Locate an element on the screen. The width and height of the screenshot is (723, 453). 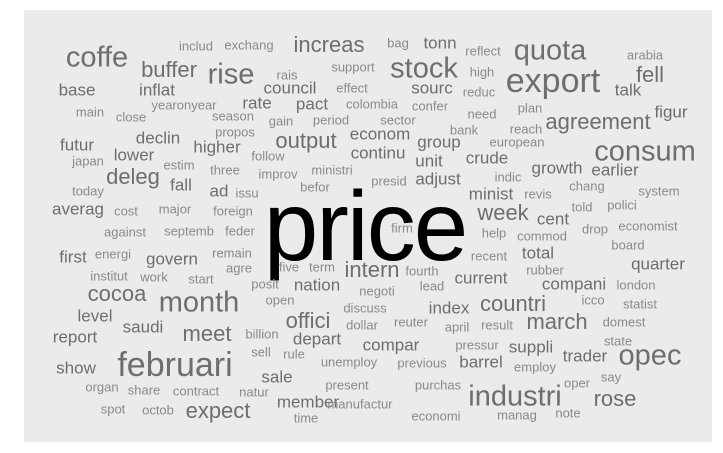
cloud-word-spot: spot is located at coordinates (113, 409).